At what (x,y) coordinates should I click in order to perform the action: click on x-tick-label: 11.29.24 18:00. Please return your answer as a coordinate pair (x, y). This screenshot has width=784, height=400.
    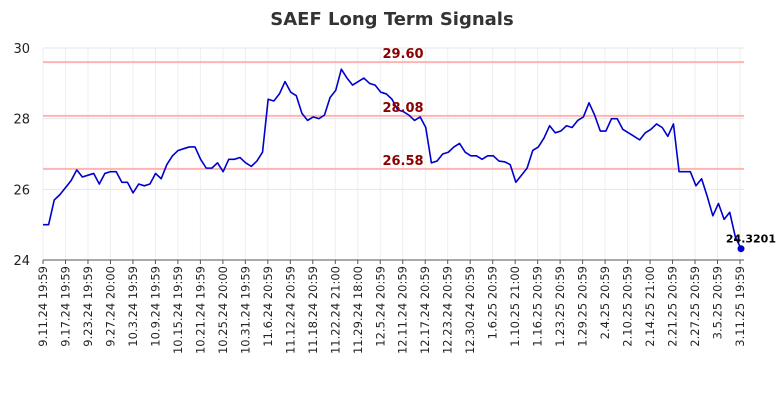
    Looking at the image, I should click on (358, 310).